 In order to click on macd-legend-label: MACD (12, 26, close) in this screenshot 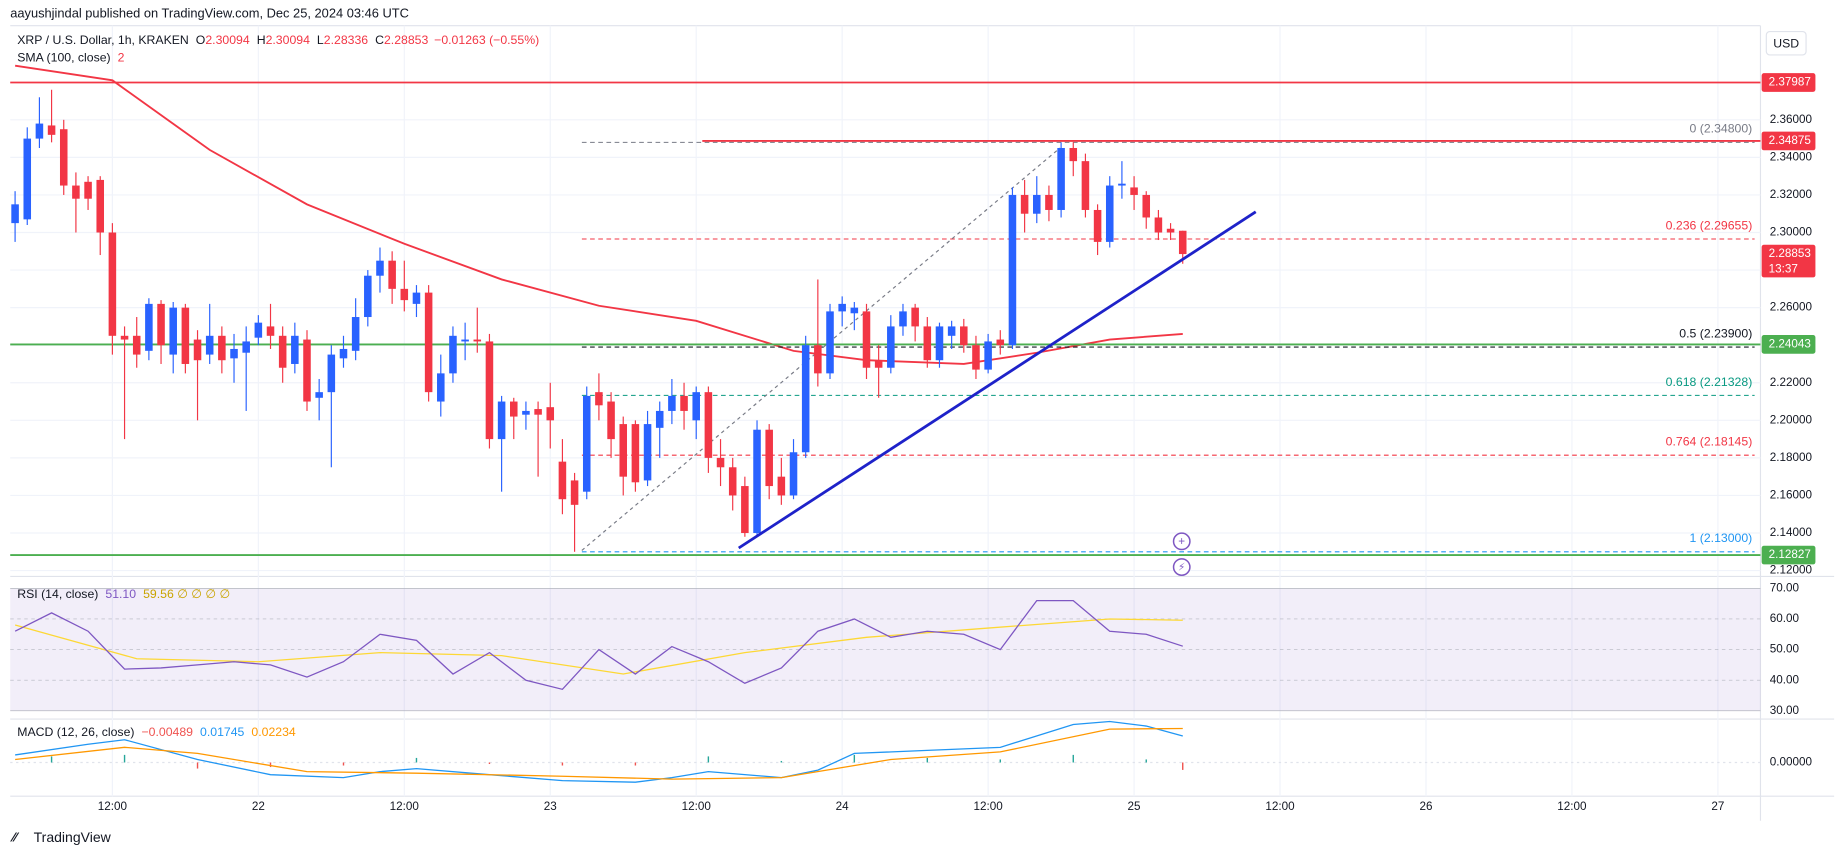, I will do `click(75, 732)`.